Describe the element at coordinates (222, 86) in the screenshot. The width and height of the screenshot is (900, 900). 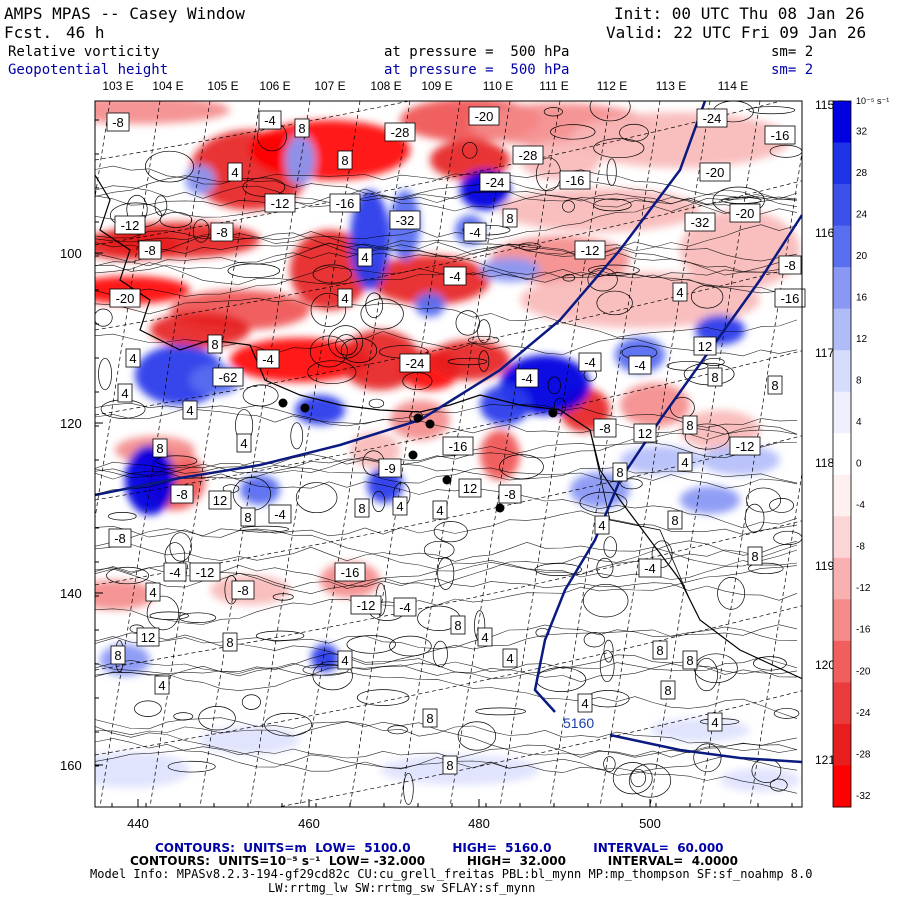
I see `top-longitude-label: 105 E` at that location.